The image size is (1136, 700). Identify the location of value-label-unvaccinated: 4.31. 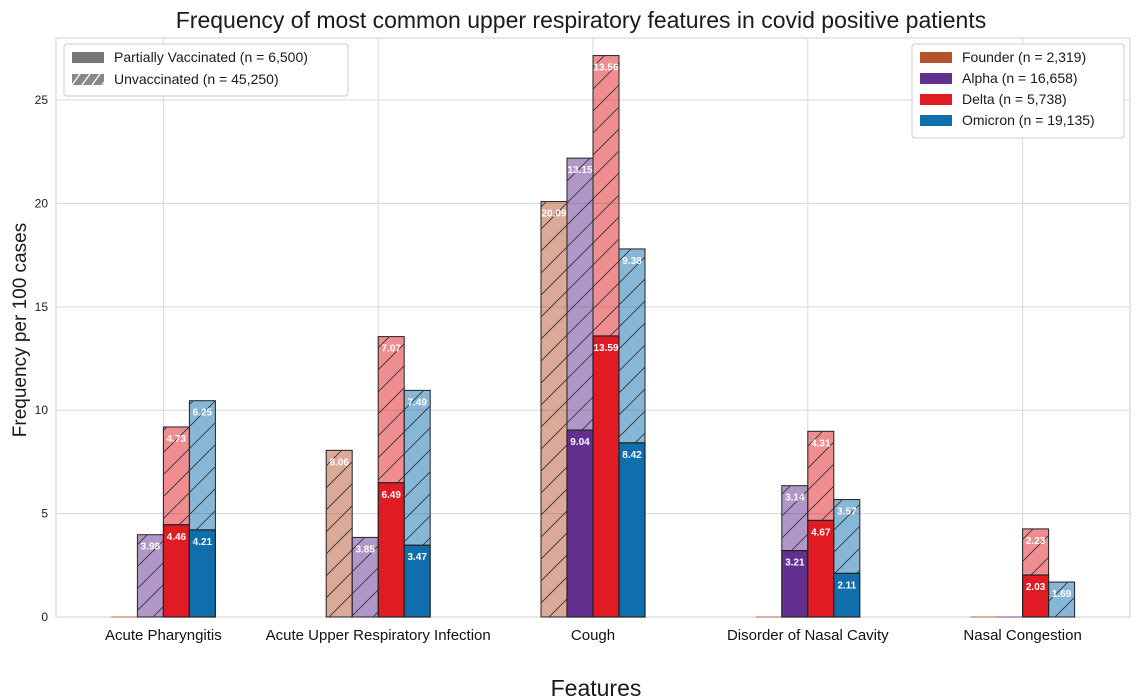
(821, 443).